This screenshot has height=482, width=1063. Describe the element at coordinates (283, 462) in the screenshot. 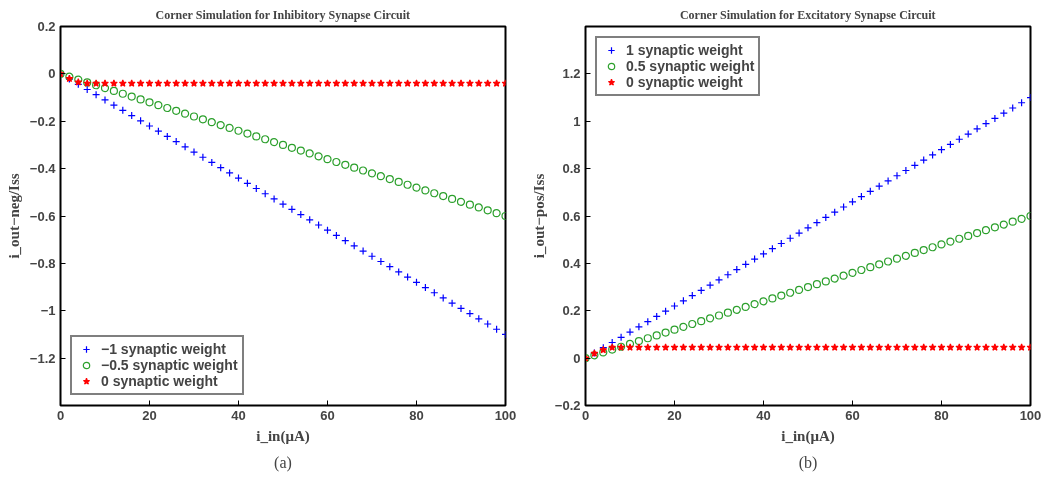

I see `text: (a)` at that location.